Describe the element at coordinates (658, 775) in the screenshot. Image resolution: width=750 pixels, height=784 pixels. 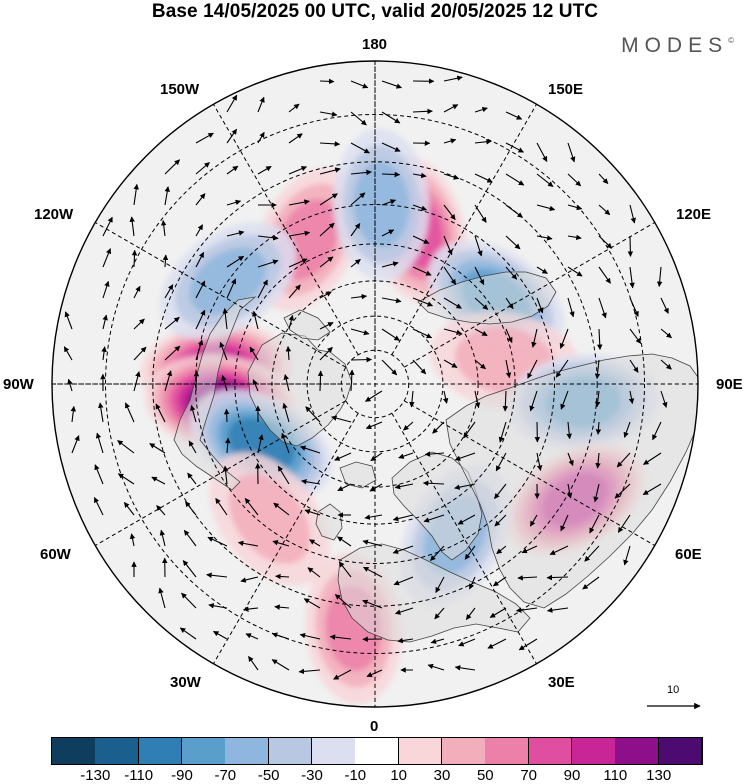
I see `colorbar-tick-label-13: 130` at that location.